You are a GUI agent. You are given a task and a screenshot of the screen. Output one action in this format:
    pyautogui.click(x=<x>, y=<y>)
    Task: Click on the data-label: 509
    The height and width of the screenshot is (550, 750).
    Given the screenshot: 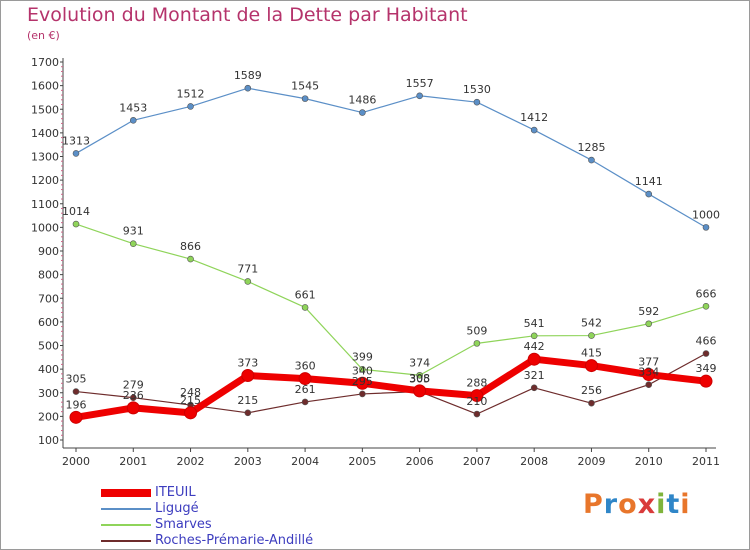 What is the action you would take?
    pyautogui.click(x=476, y=330)
    